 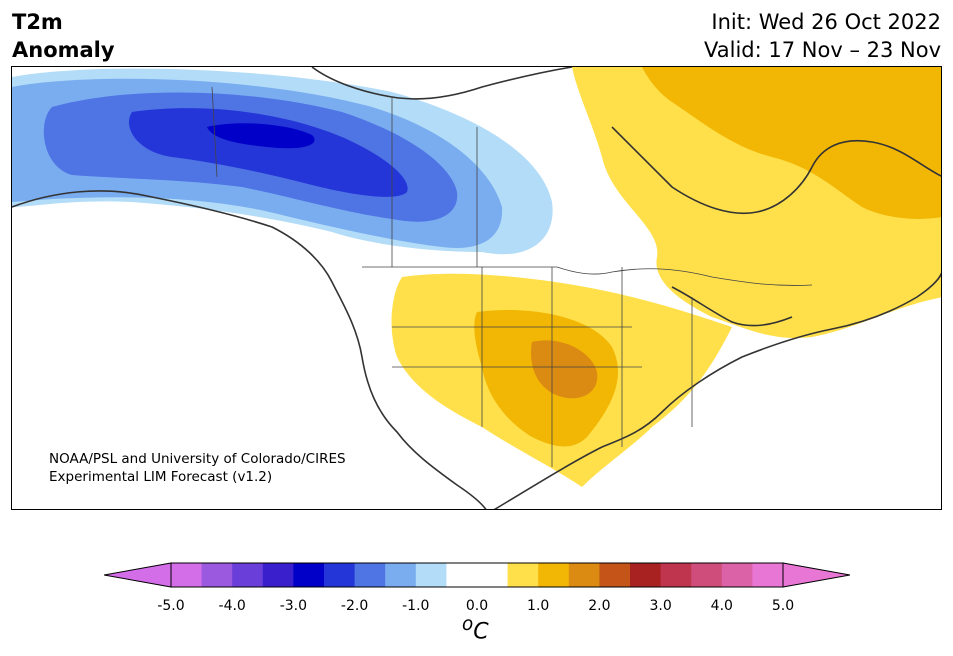 I want to click on colorbar-tick-label: 3.0, so click(x=660, y=606).